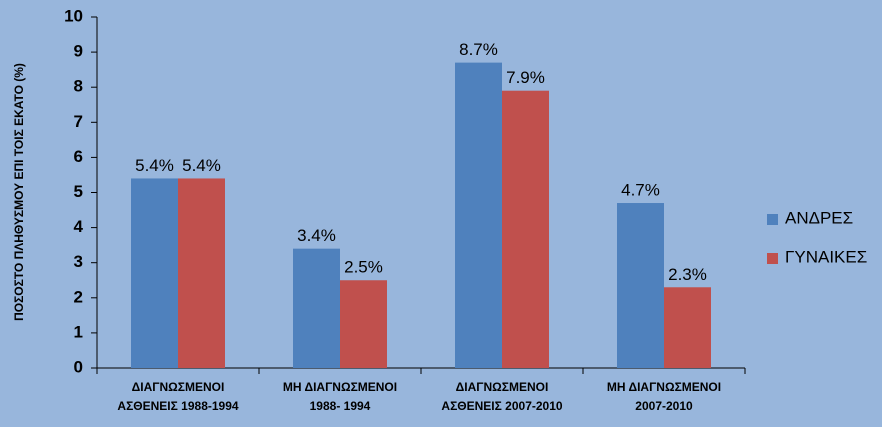 The height and width of the screenshot is (427, 882). I want to click on legend-label: ΑΝΔΡΕΣ, so click(819, 217).